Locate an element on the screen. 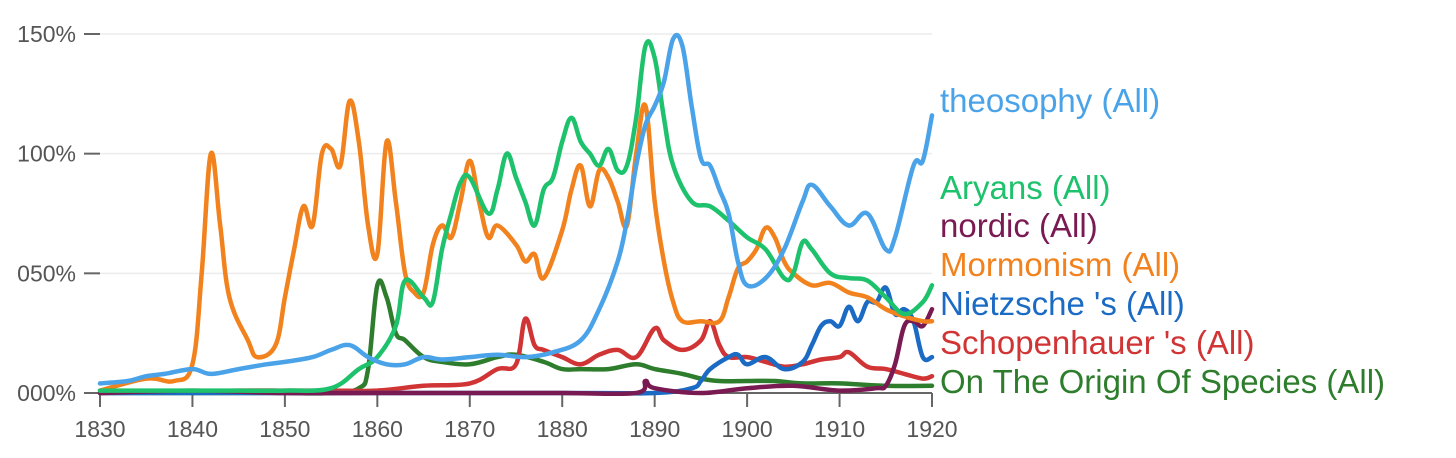  legend-label-nordic-all: nordic (All) is located at coordinates (1019, 225).